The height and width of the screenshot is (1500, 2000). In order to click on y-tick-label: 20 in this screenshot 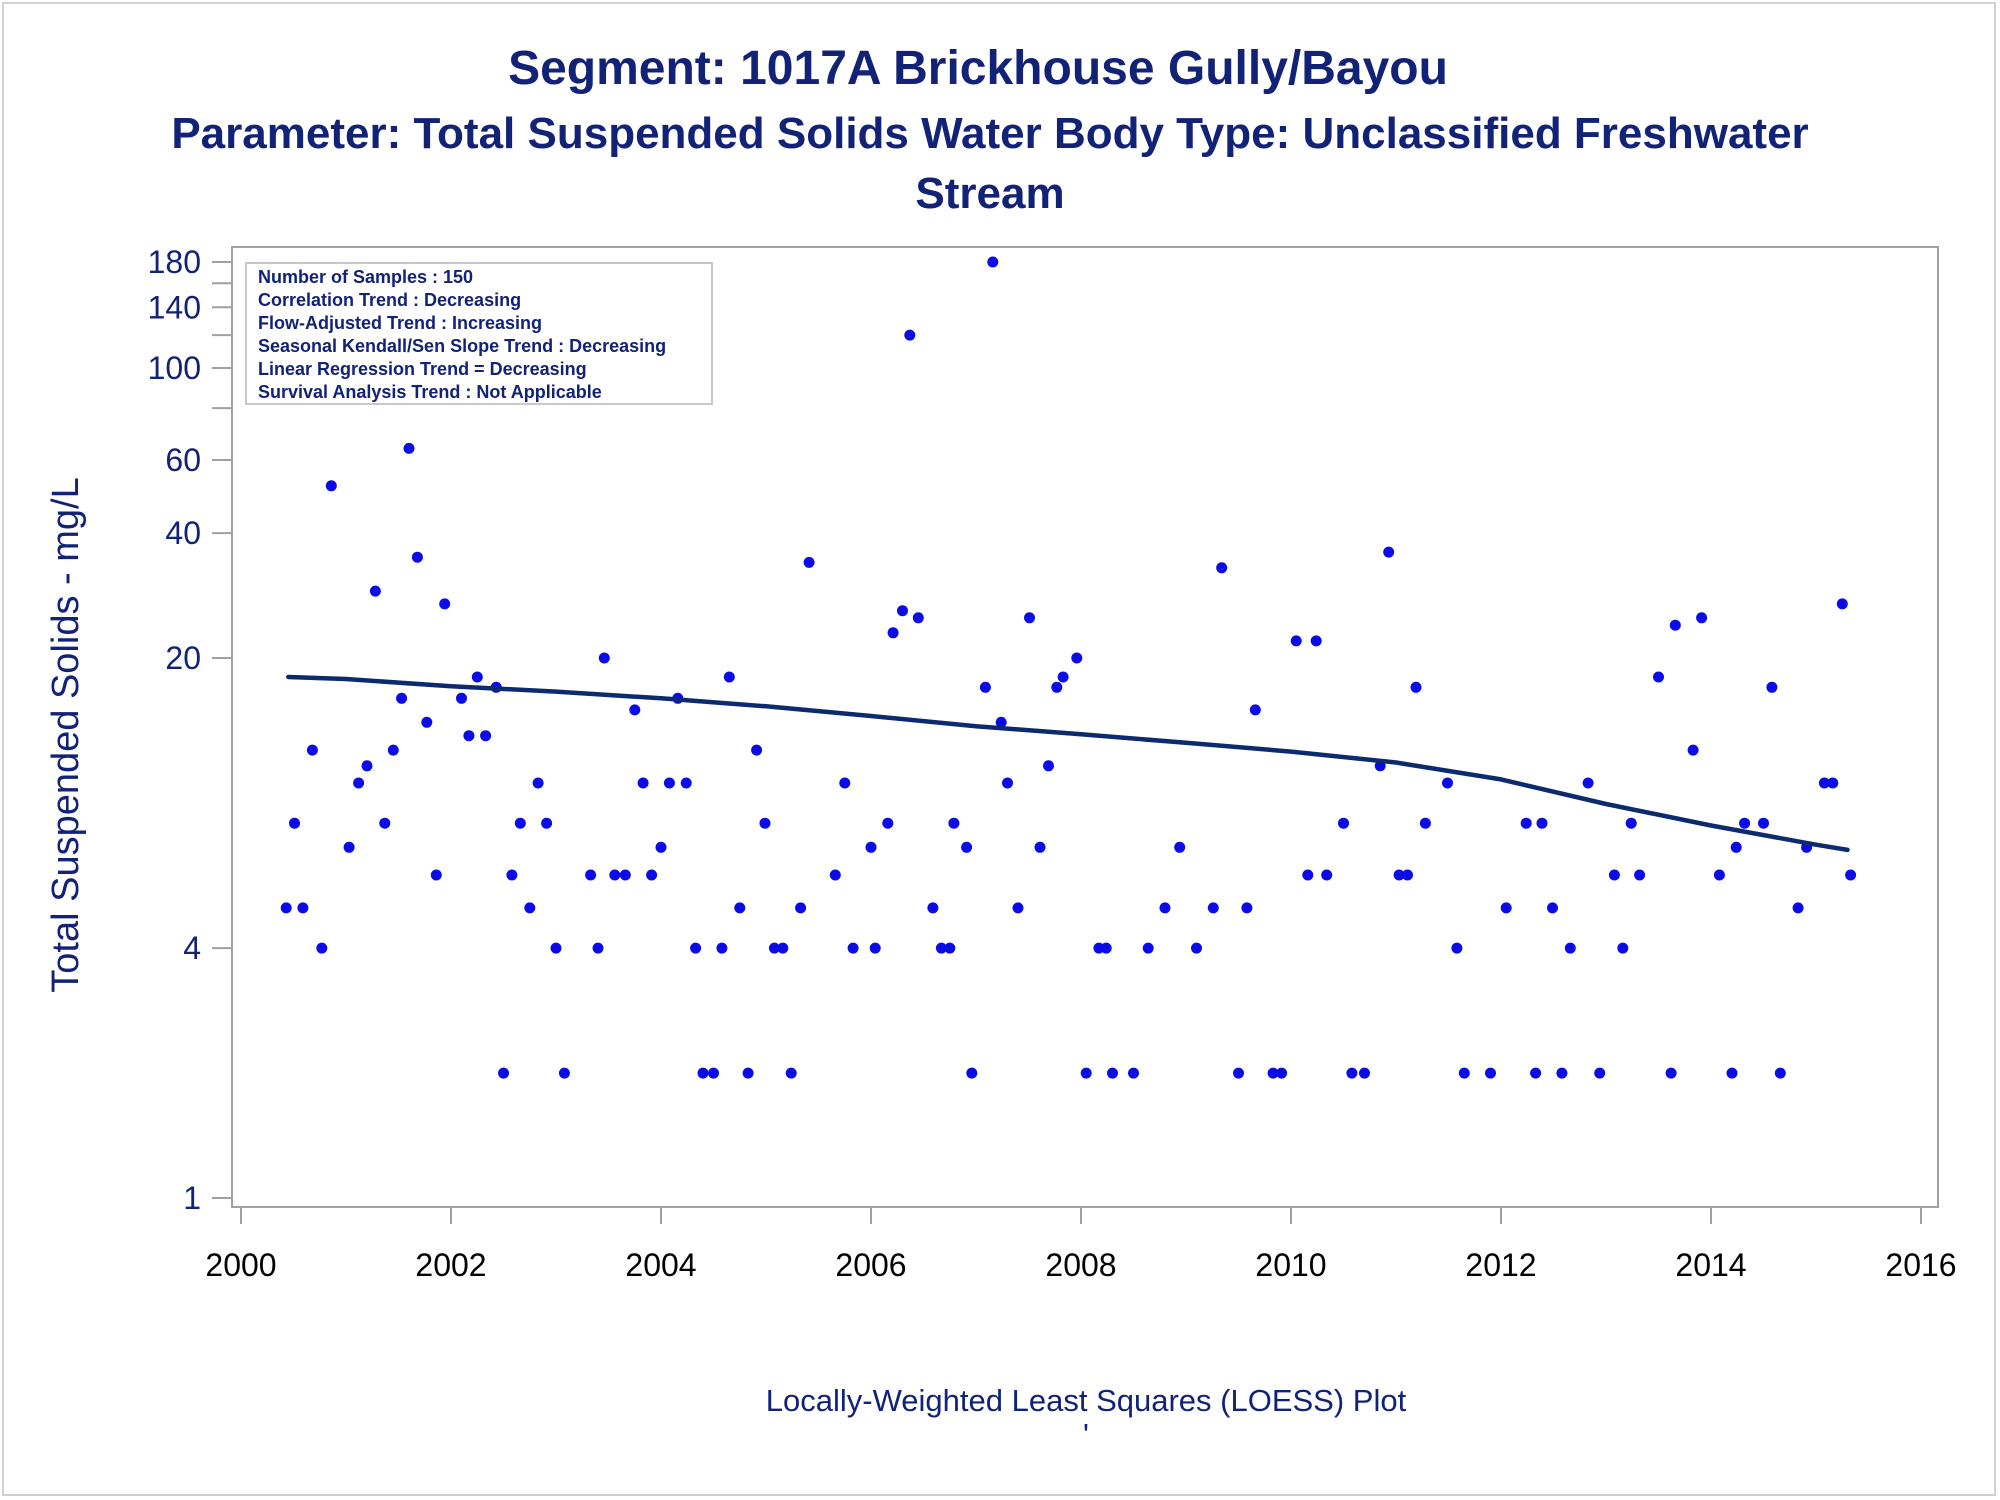, I will do `click(183, 658)`.